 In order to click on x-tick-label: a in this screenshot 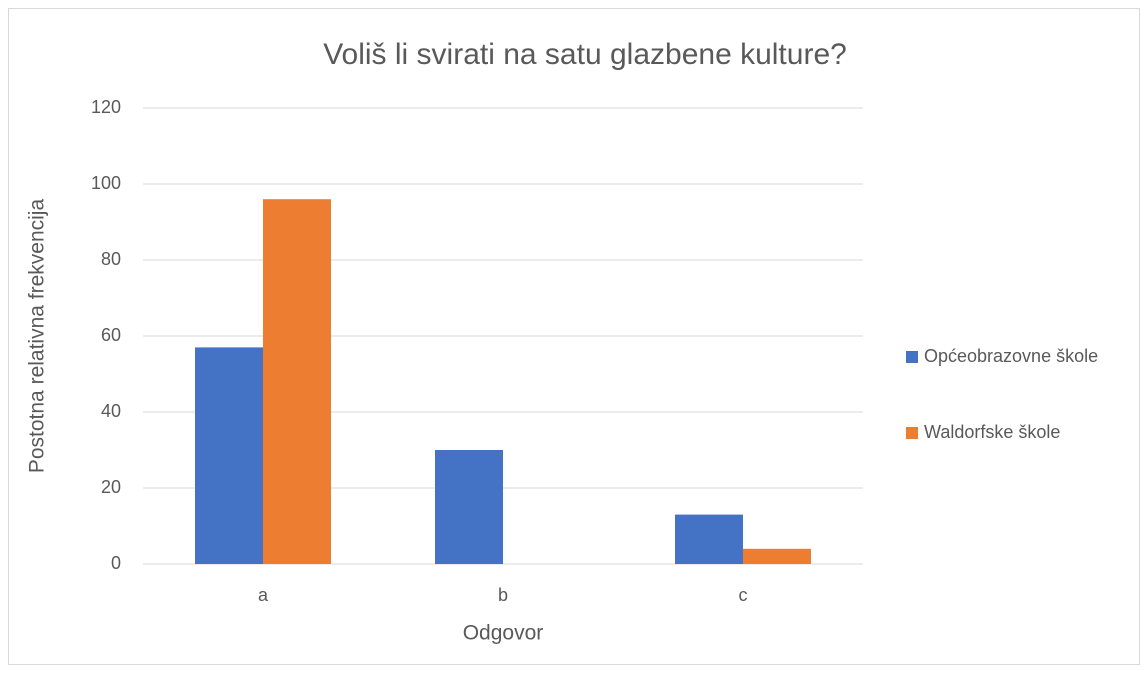, I will do `click(263, 595)`.